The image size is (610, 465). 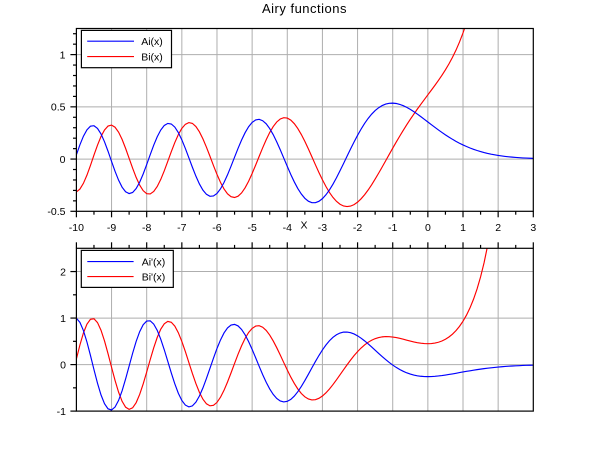 What do you see at coordinates (533, 228) in the screenshot?
I see `svg-text: 3` at bounding box center [533, 228].